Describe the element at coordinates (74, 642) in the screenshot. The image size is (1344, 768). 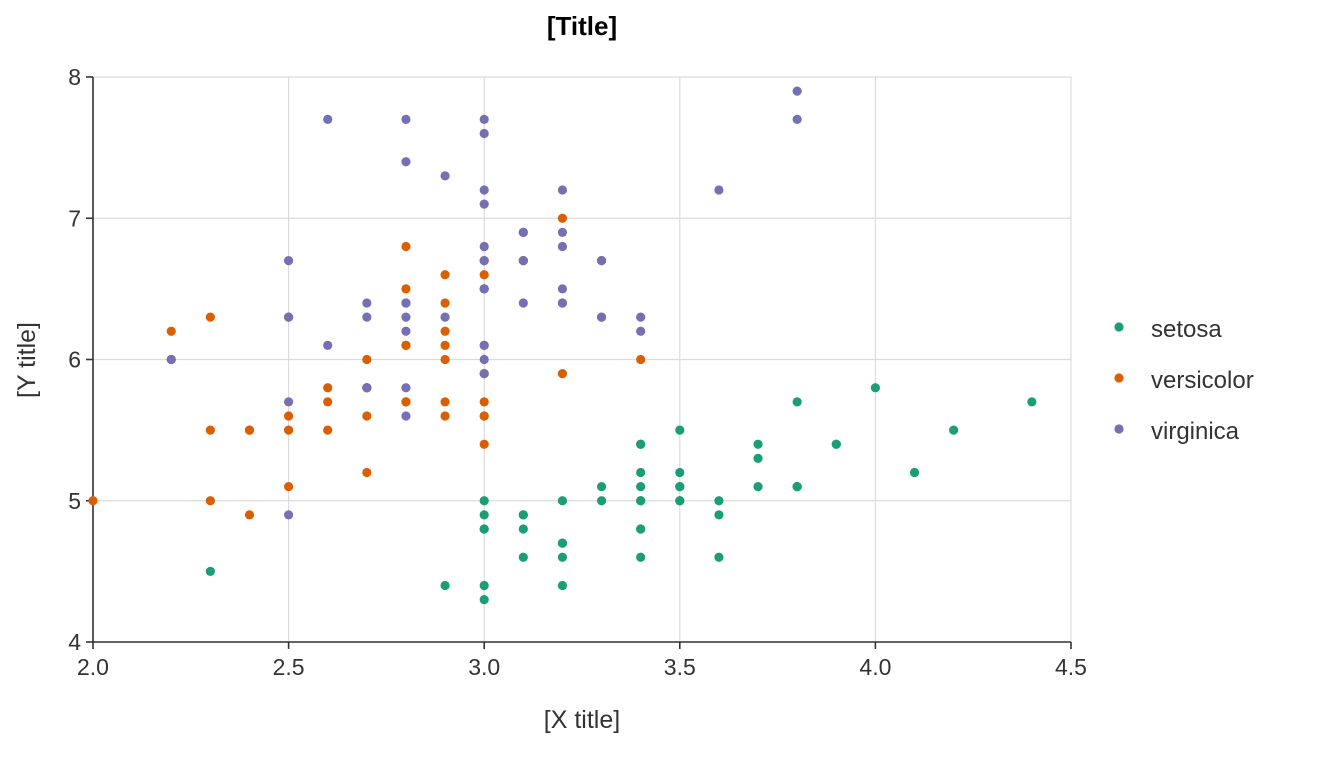
I see `y-tick-label: 4` at that location.